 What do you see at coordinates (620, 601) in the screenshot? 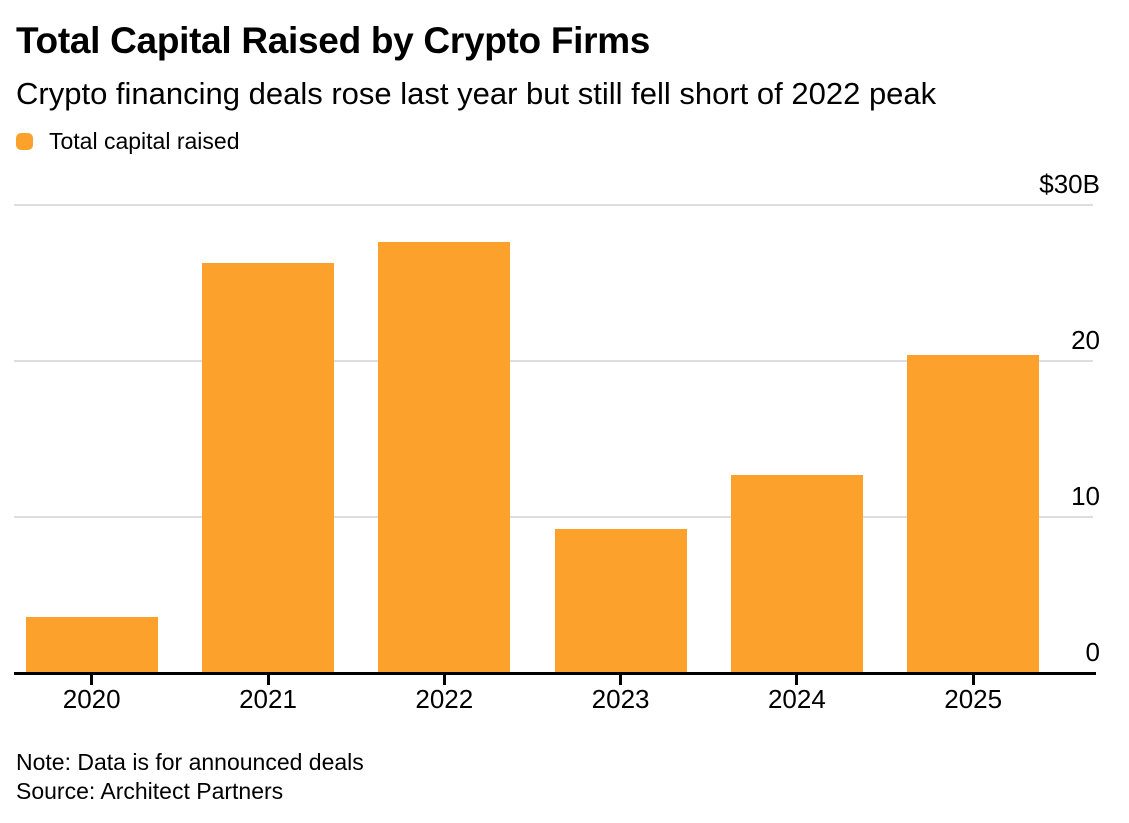
I see `bar-2023` at bounding box center [620, 601].